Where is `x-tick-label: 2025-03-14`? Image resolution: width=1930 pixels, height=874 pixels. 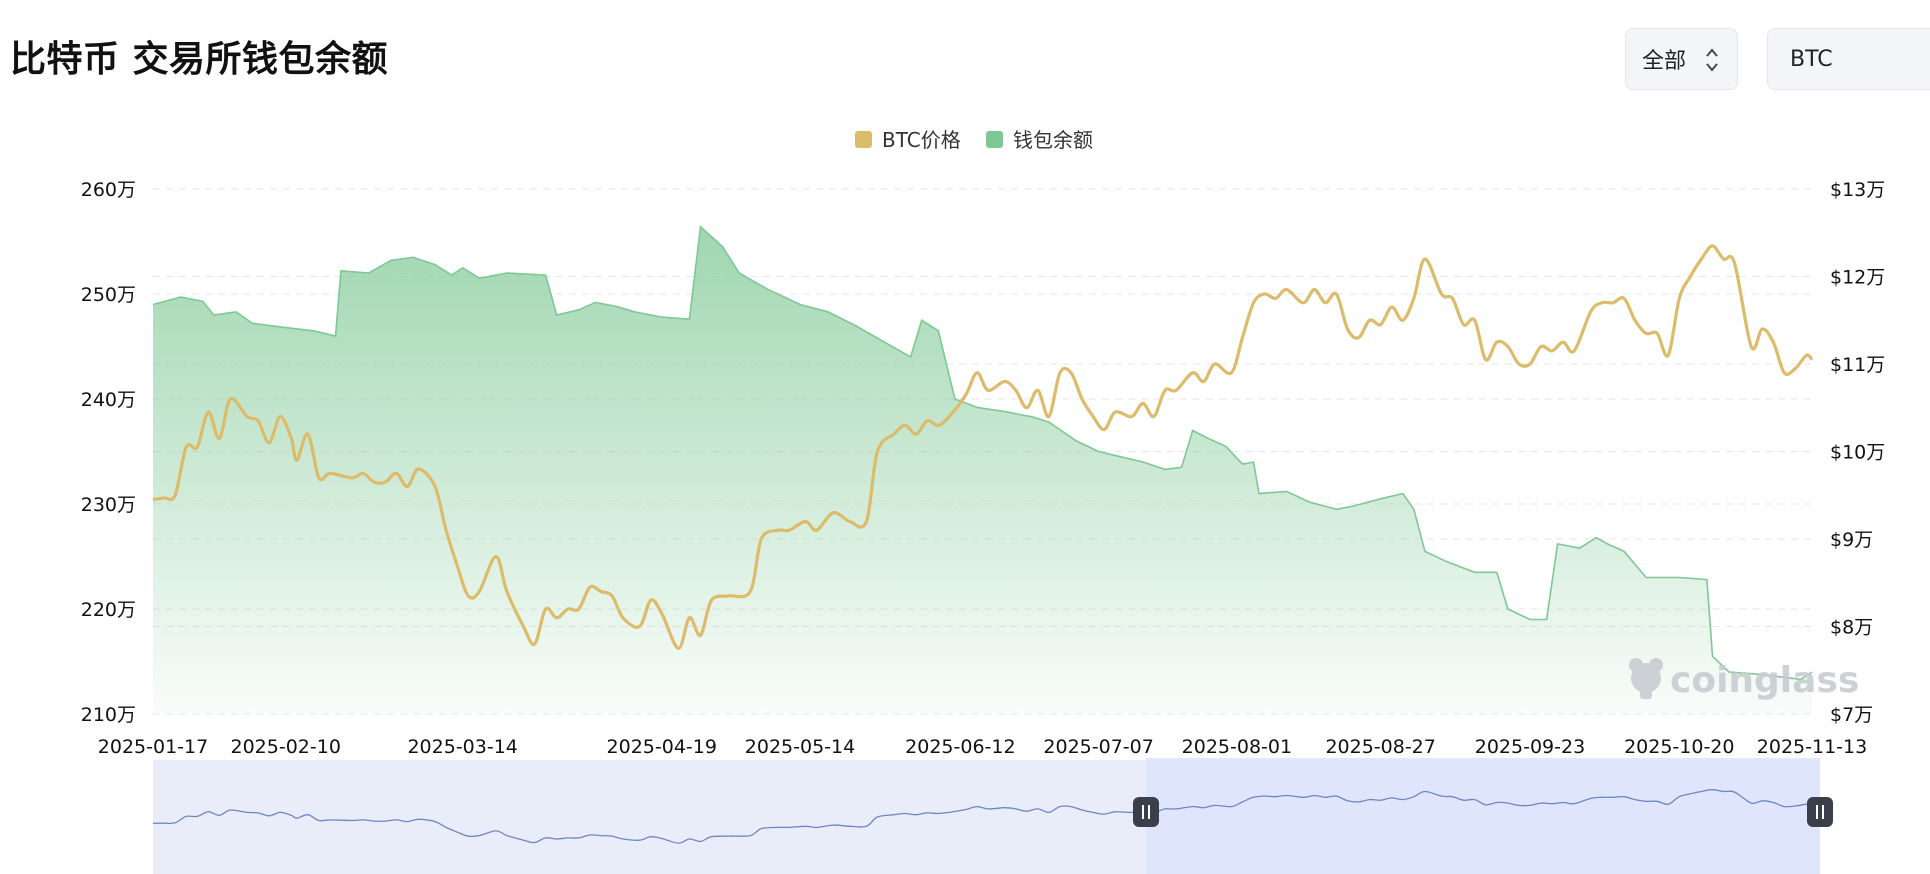
x-tick-label: 2025-03-14 is located at coordinates (462, 747).